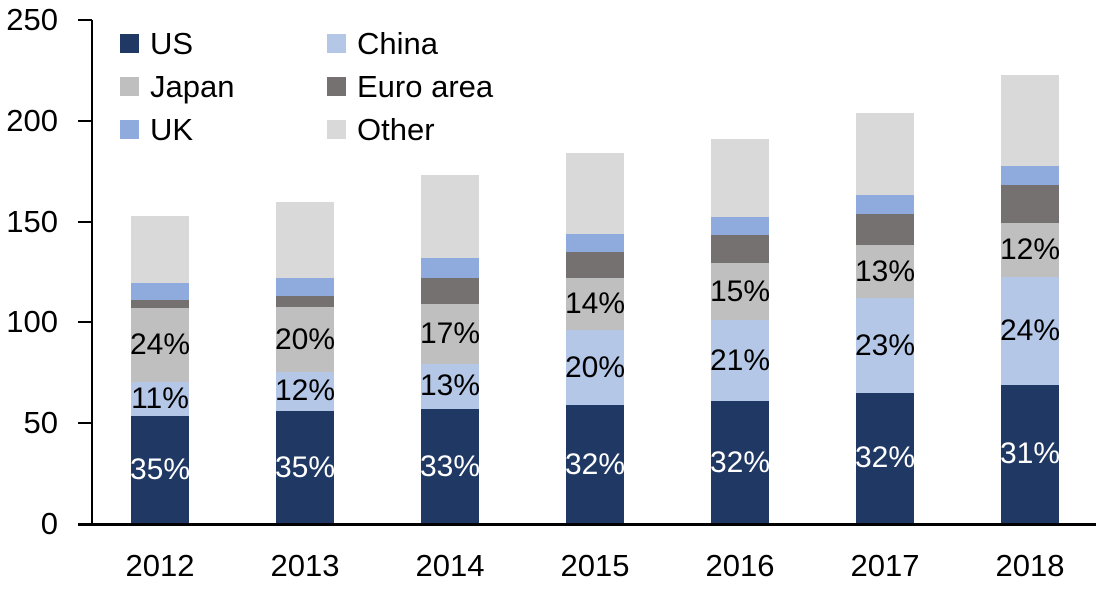  I want to click on bar-2016-segment-uk, so click(740, 225).